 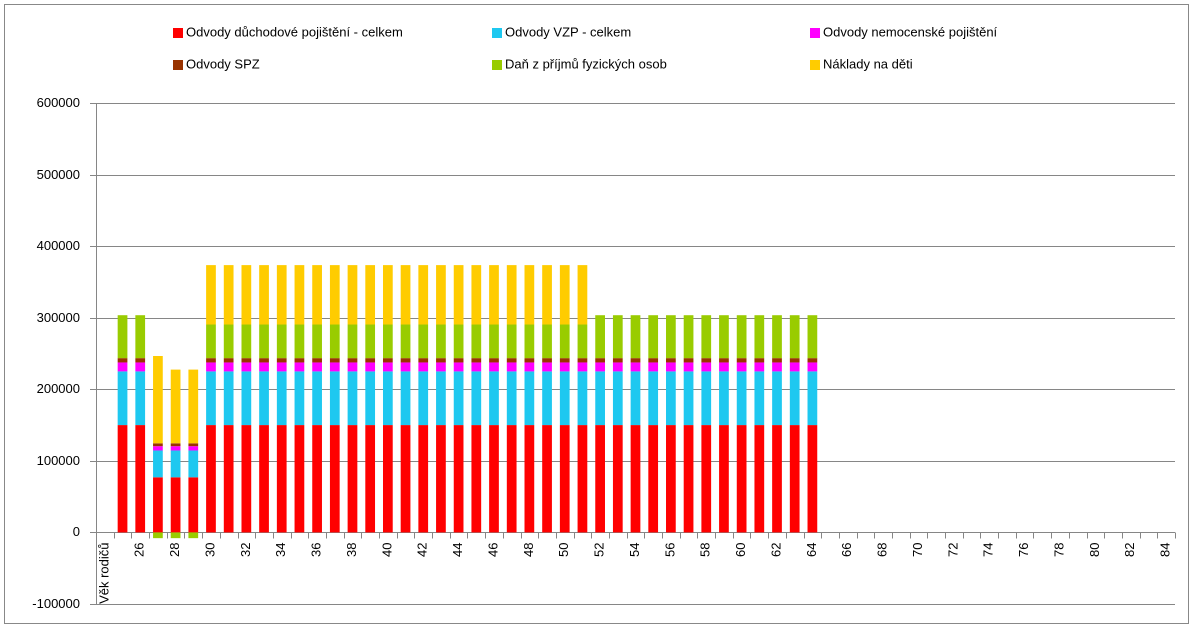 I want to click on x-tick-label: 44, so click(x=457, y=550).